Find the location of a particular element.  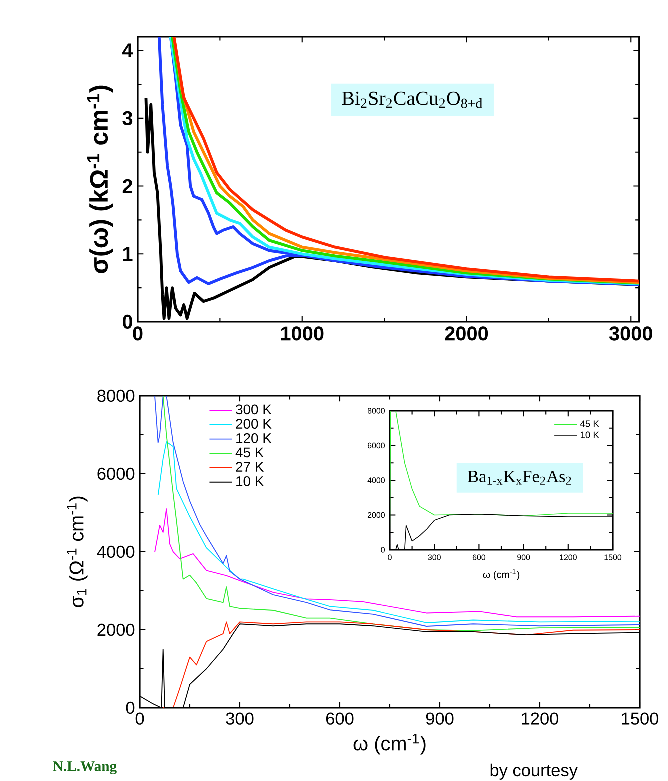

x-tick-label: 300 is located at coordinates (240, 718).